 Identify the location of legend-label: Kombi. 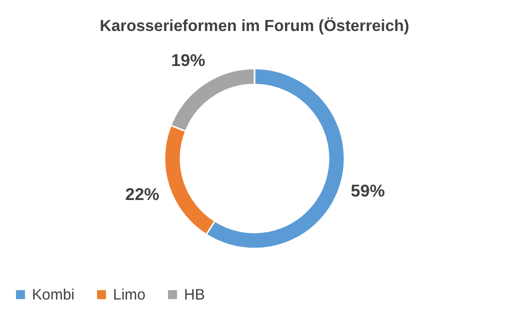
(53, 295).